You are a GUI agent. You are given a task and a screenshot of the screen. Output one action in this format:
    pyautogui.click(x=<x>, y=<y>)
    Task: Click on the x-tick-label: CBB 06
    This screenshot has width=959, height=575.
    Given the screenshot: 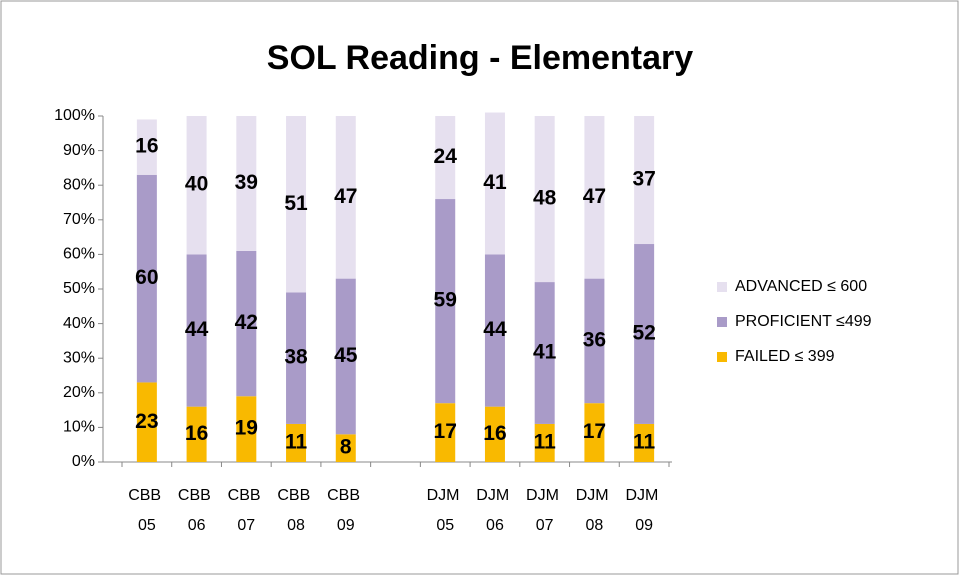 What is the action you would take?
    pyautogui.click(x=196, y=510)
    